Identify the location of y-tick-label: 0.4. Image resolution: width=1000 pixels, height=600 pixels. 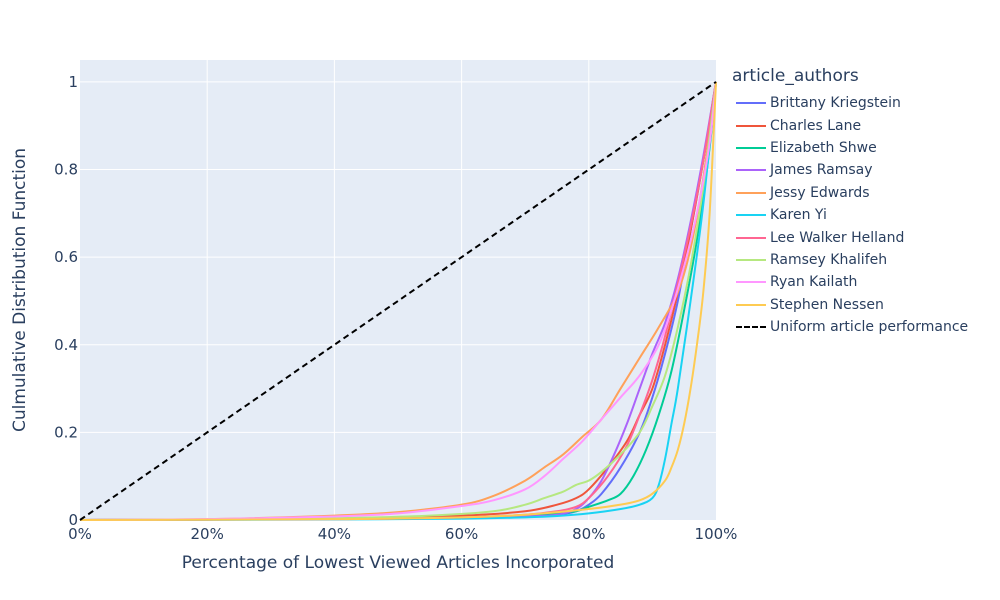
(66, 345).